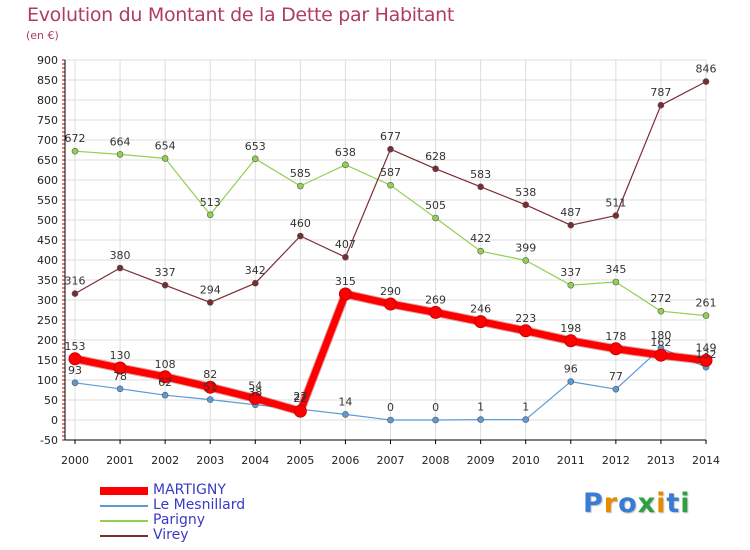 This screenshot has height=550, width=750. Describe the element at coordinates (255, 146) in the screenshot. I see `data-label-parigny: 653` at that location.